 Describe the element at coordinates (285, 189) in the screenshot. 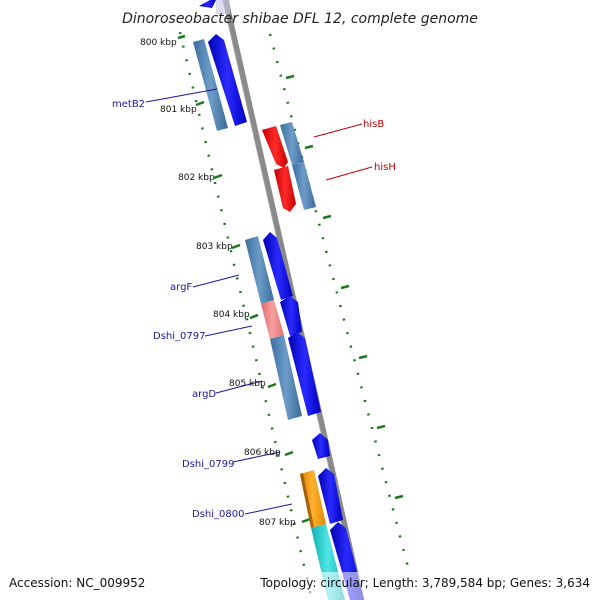

I see `cds-hisH` at that location.